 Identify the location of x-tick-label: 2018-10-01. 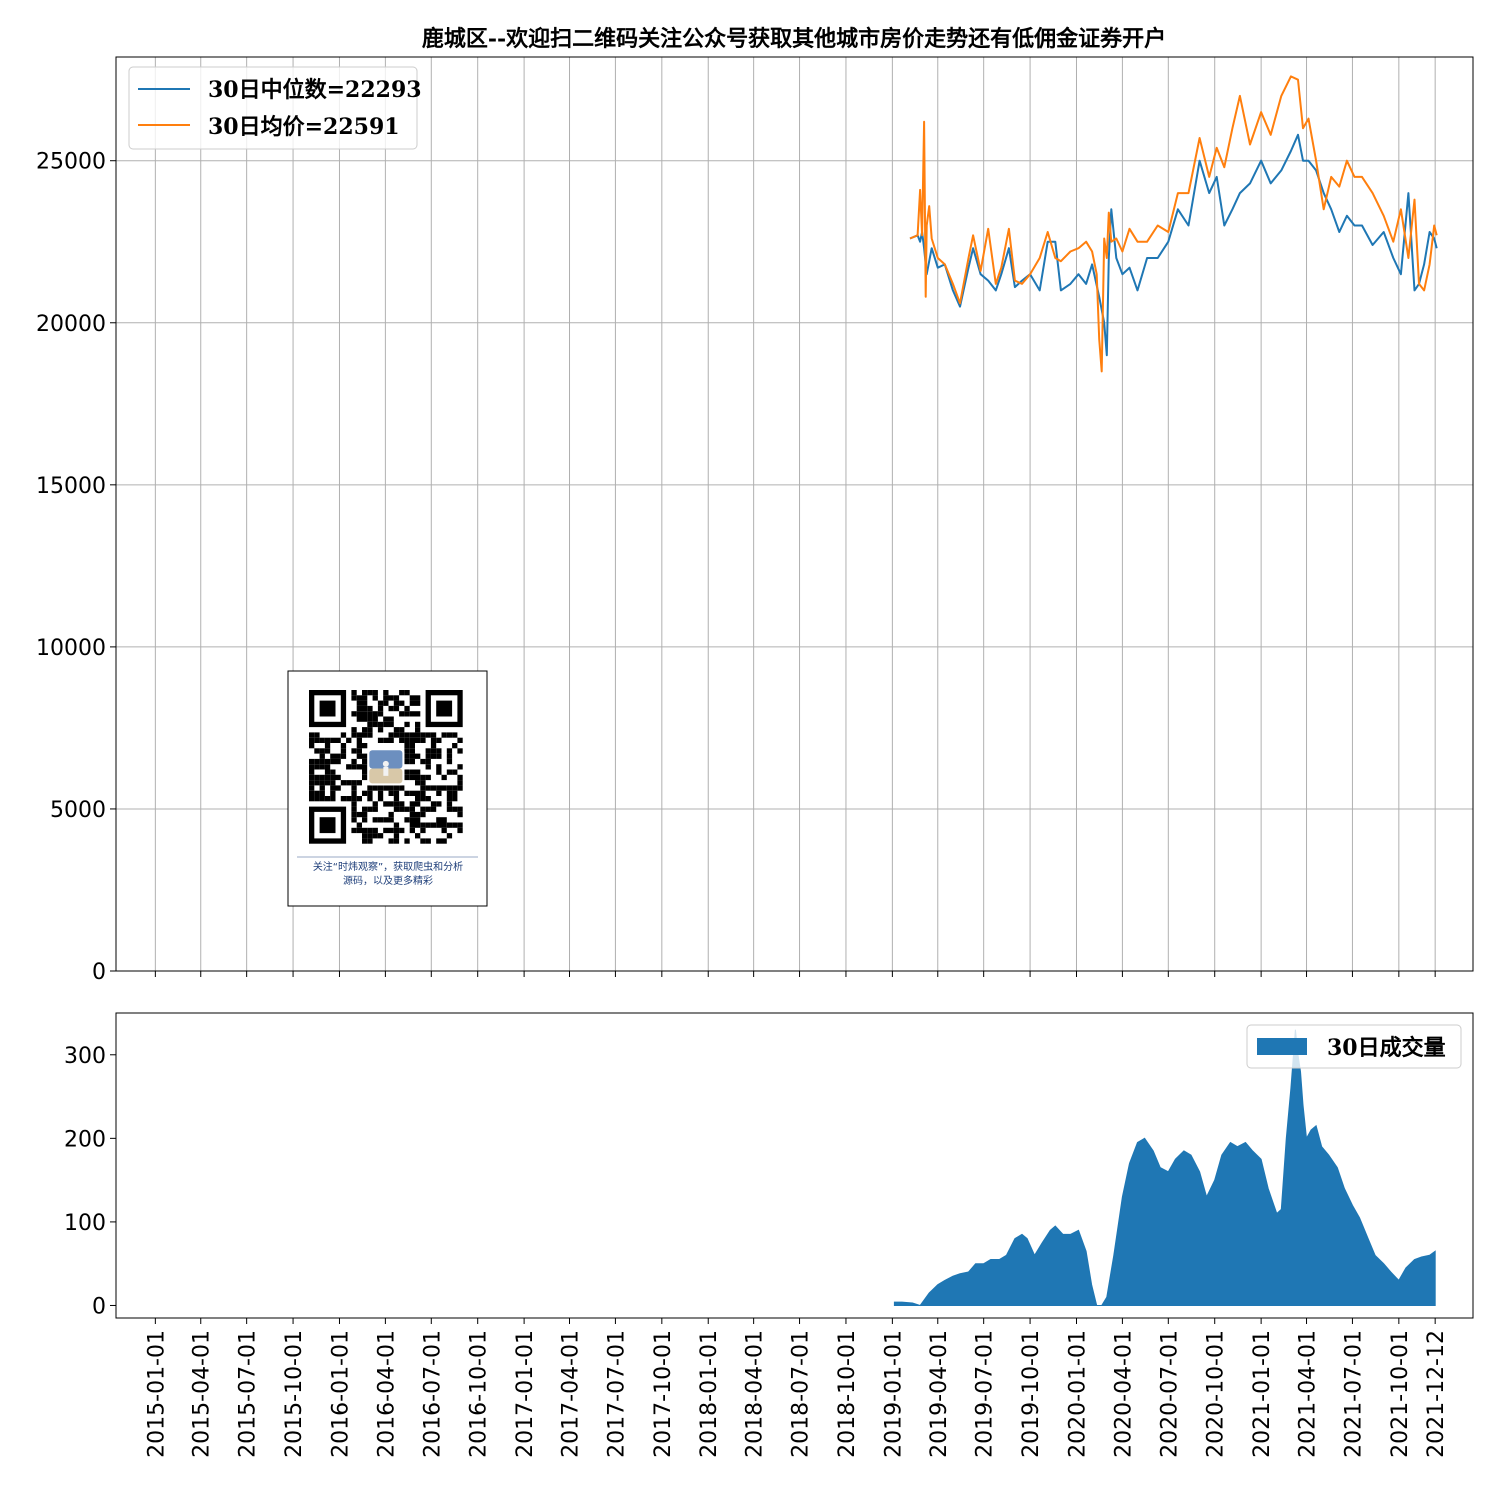
(847, 1394).